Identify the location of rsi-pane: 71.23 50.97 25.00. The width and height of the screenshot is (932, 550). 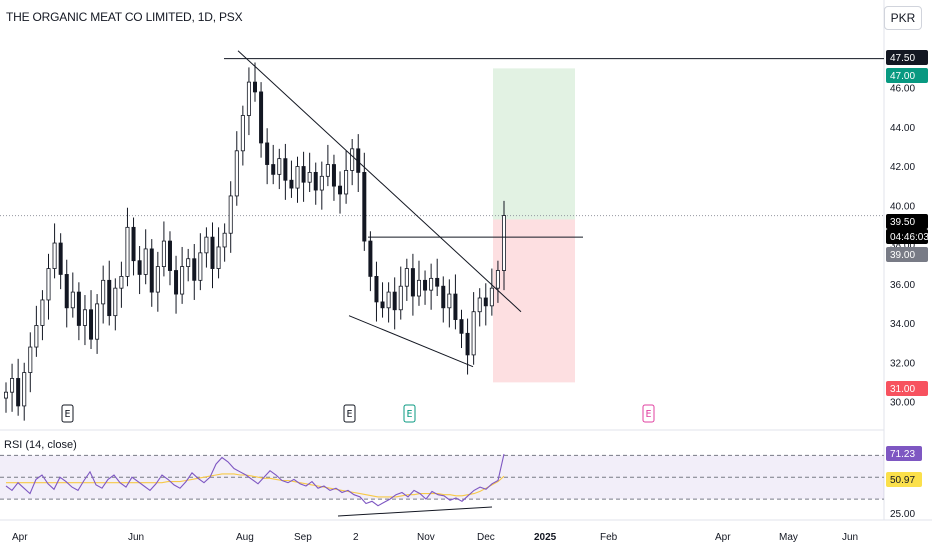
(461, 483).